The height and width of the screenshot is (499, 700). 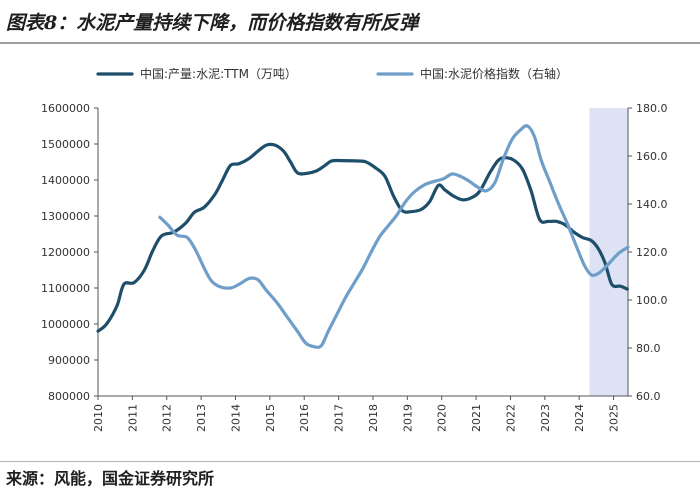 I want to click on right-tick-label: 60.0, so click(x=648, y=396).